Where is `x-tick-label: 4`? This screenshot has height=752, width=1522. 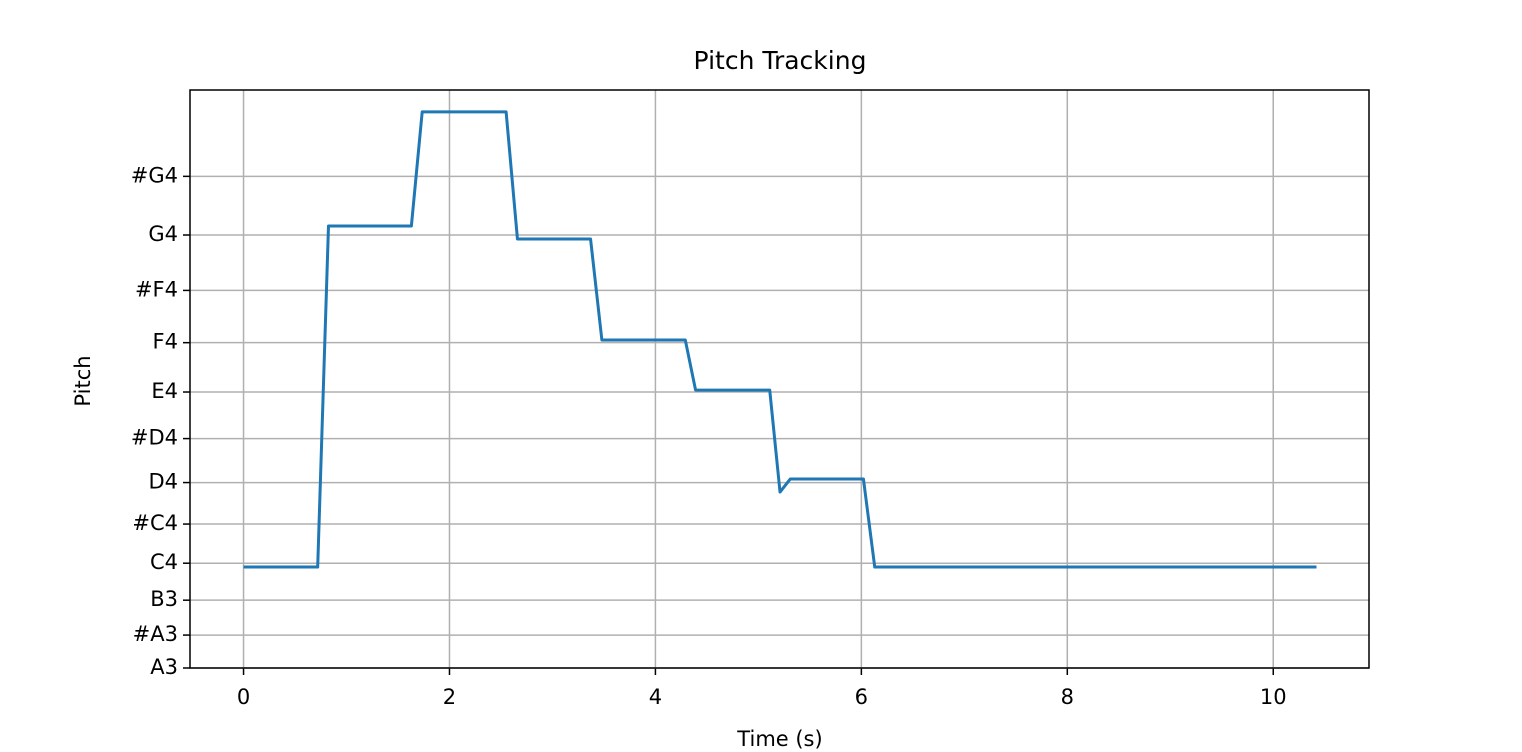
x-tick-label: 4 is located at coordinates (655, 697).